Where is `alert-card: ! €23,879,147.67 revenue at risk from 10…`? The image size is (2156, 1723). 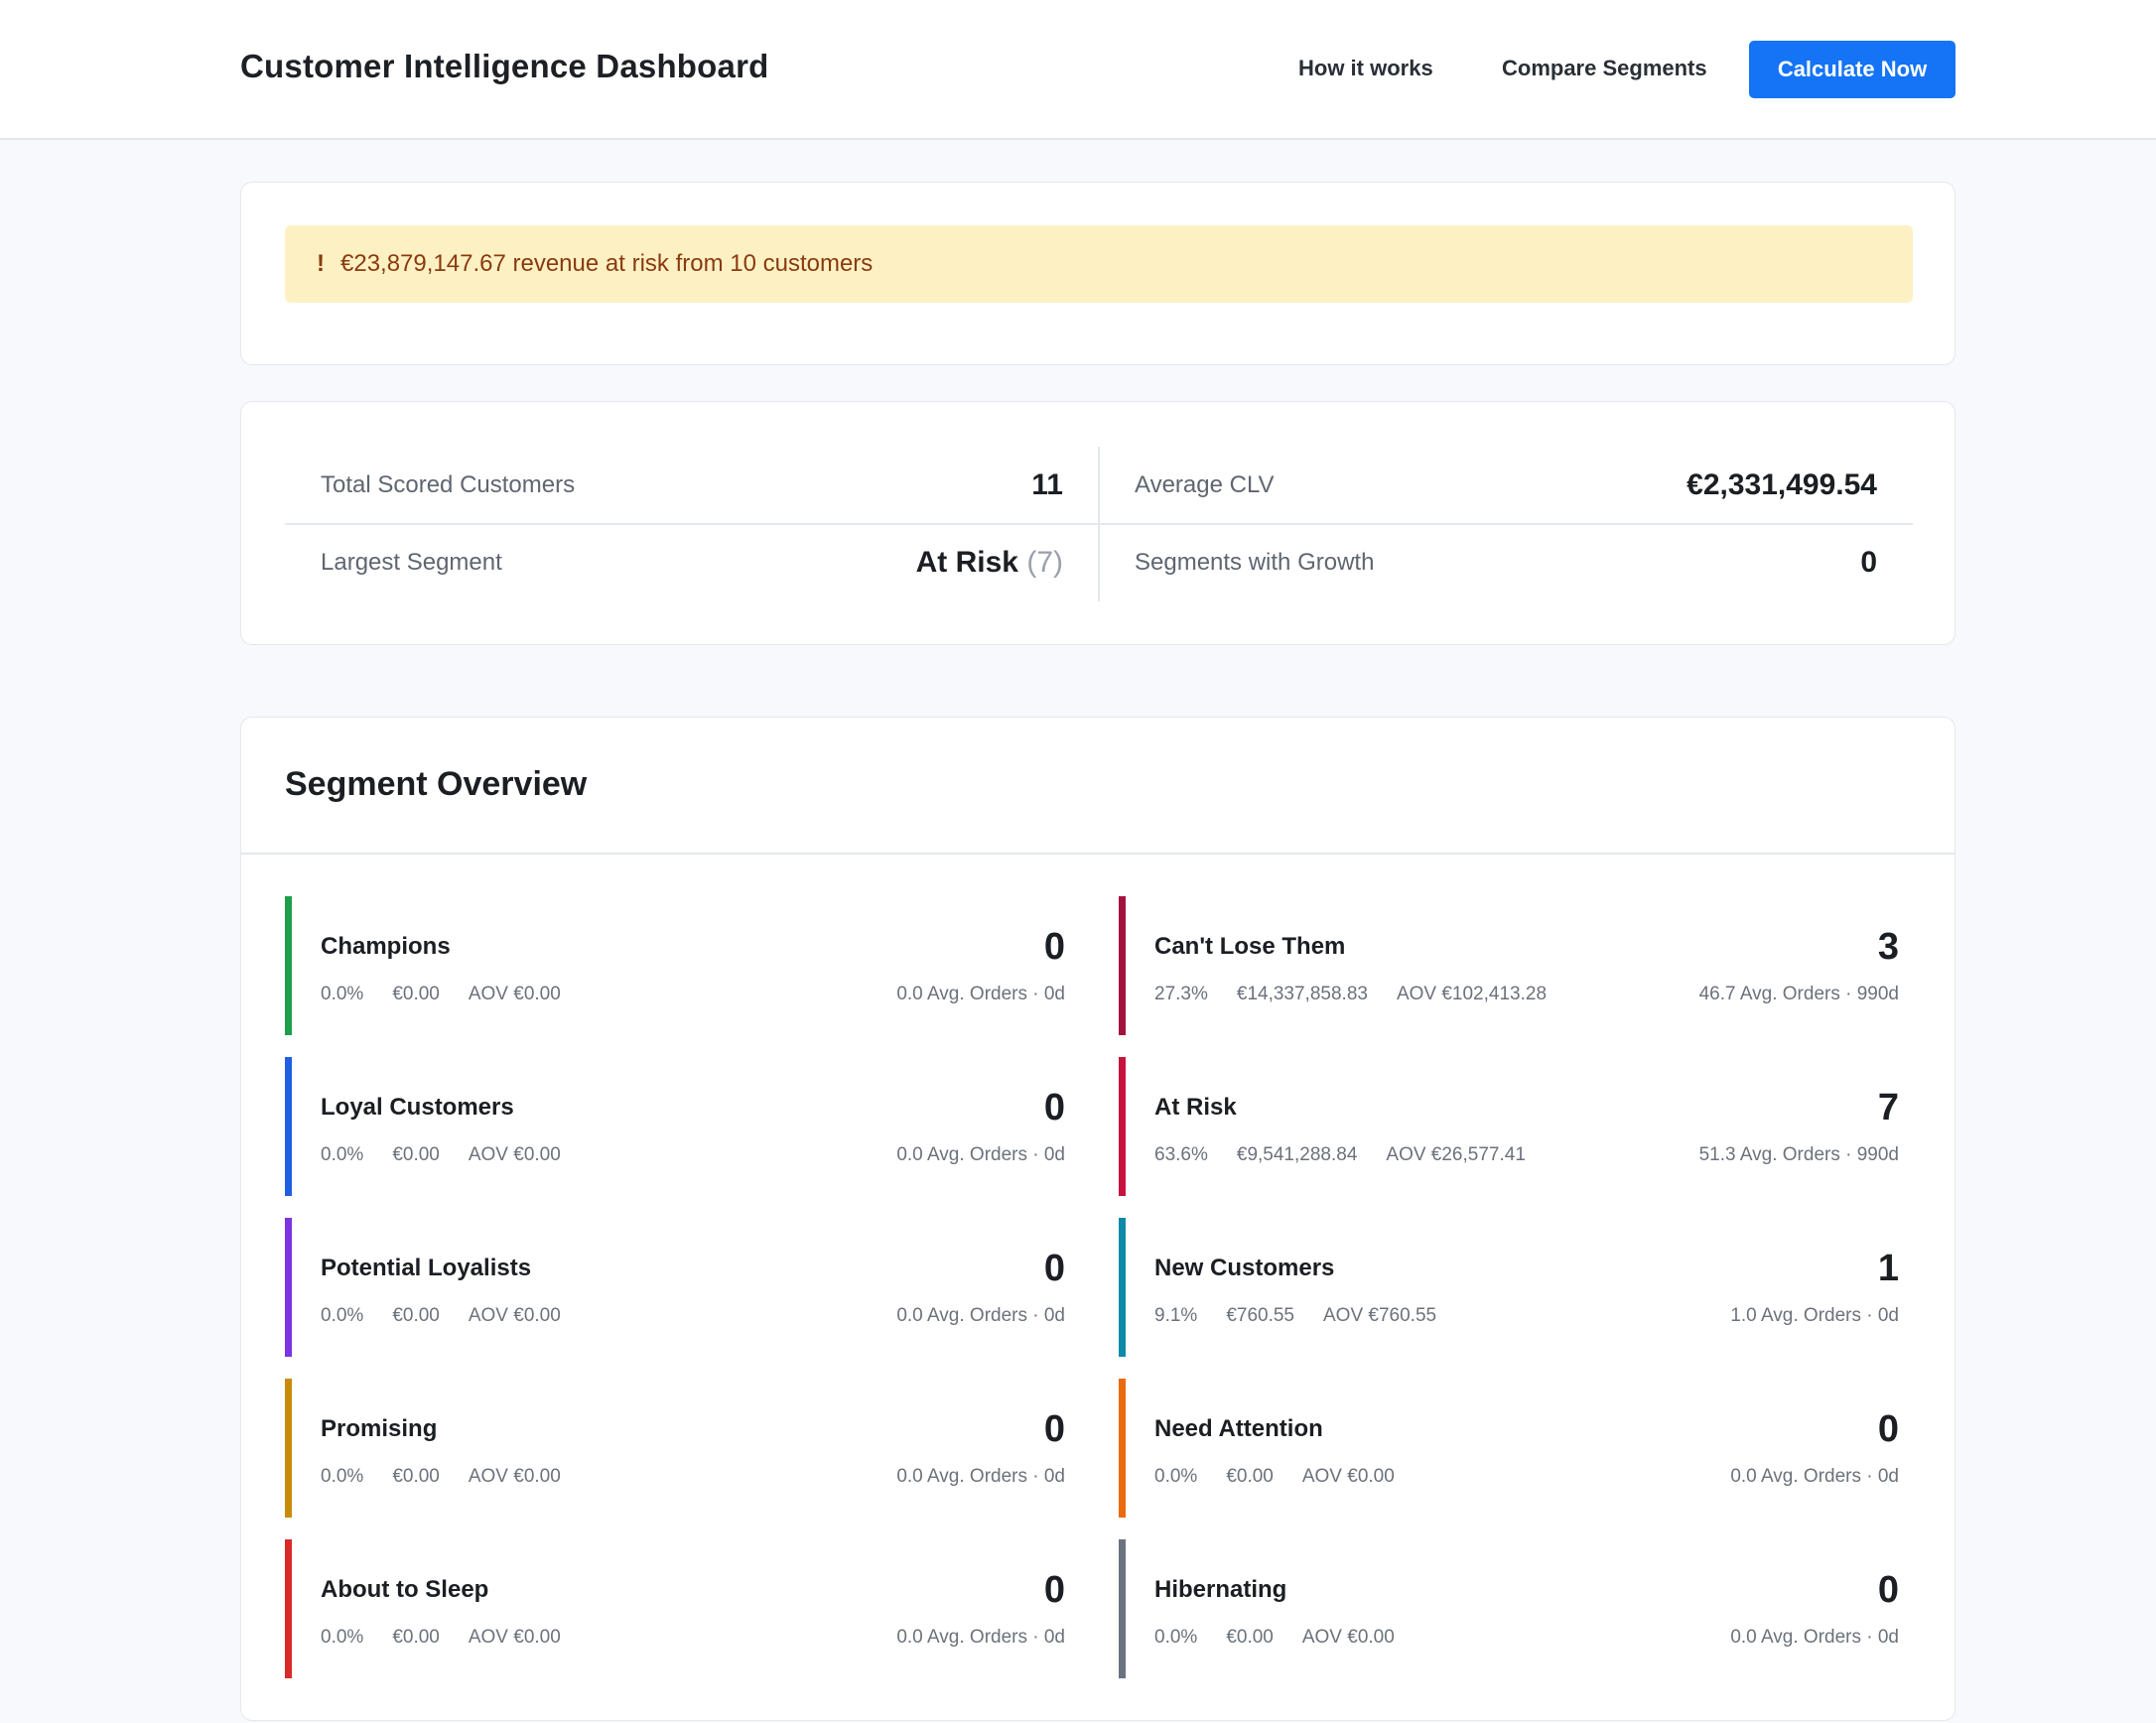
alert-card: ! €23,879,147.67 revenue at risk from 10… is located at coordinates (1097, 273).